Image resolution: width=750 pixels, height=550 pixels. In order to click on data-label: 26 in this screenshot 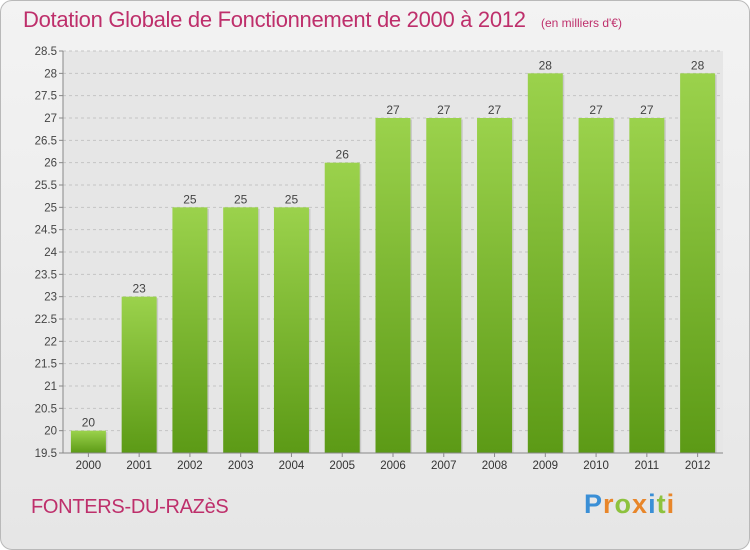, I will do `click(343, 155)`.